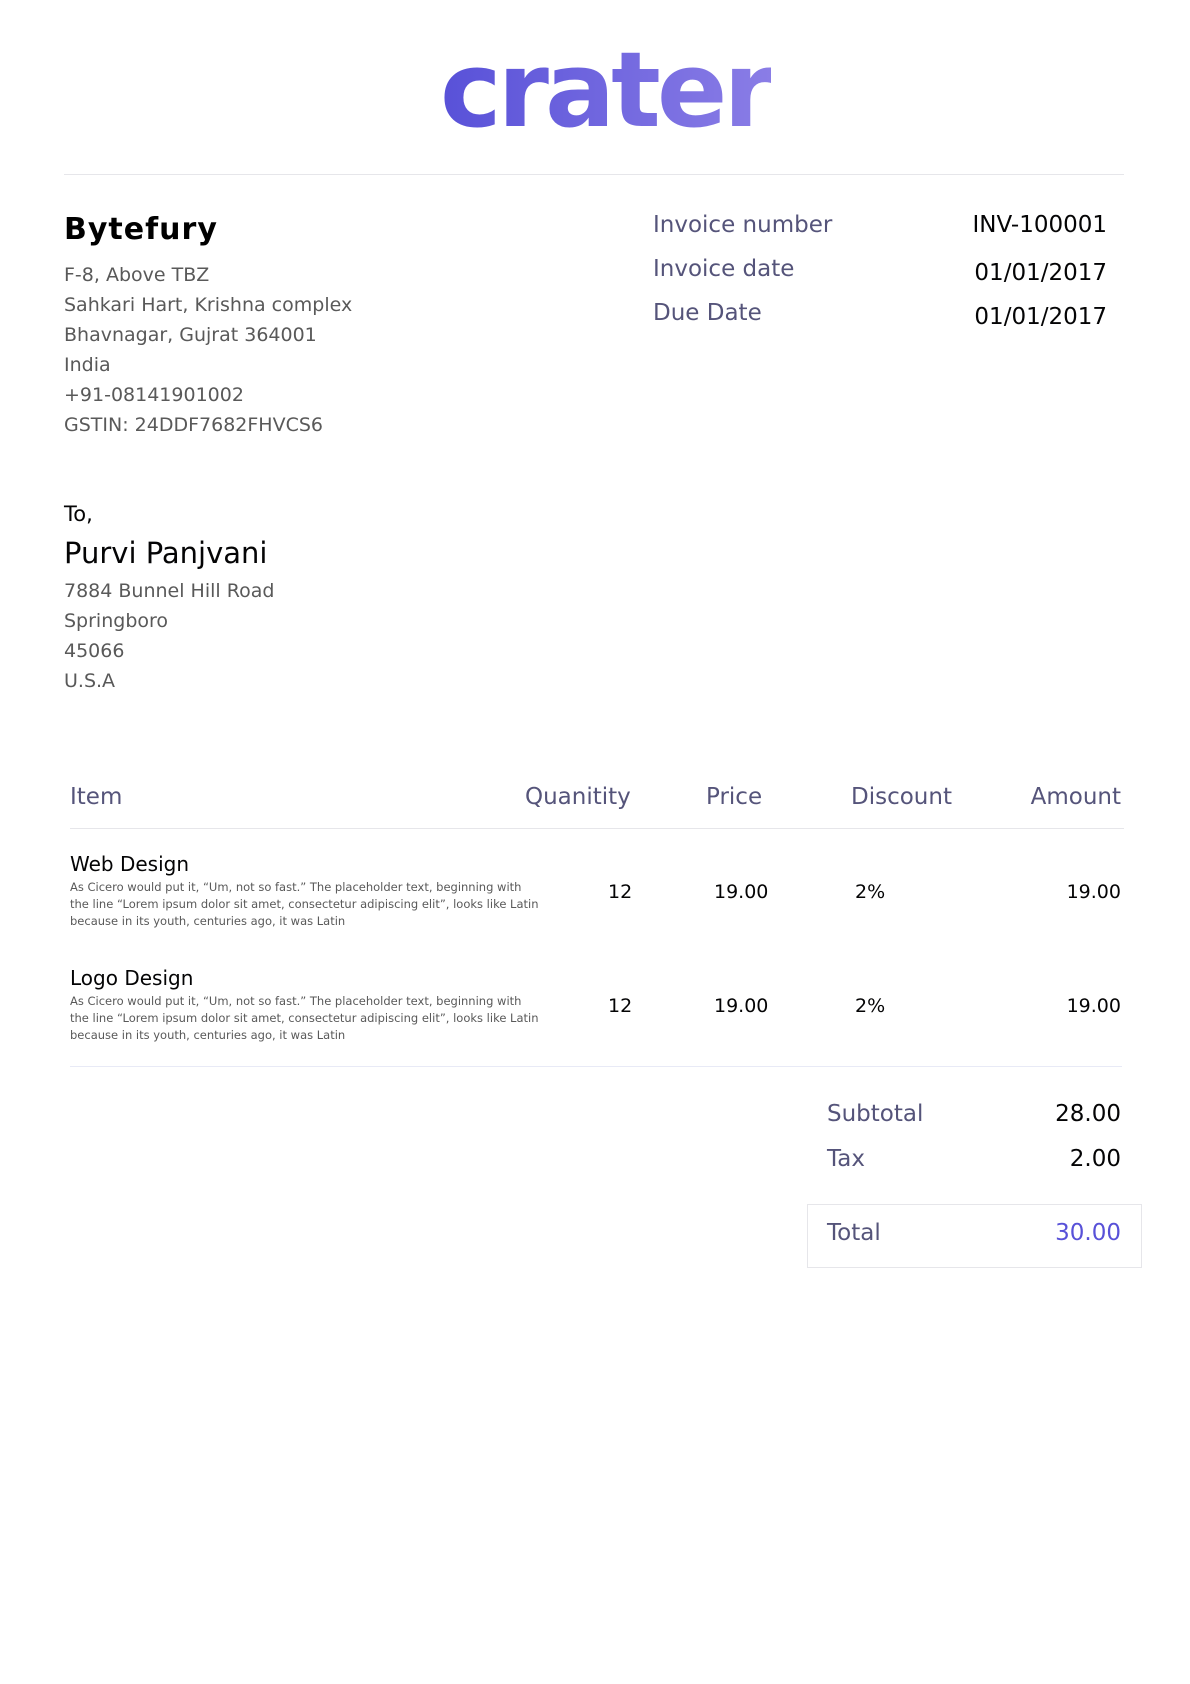  I want to click on customer-name: Purvi Panjvani, so click(166, 553).